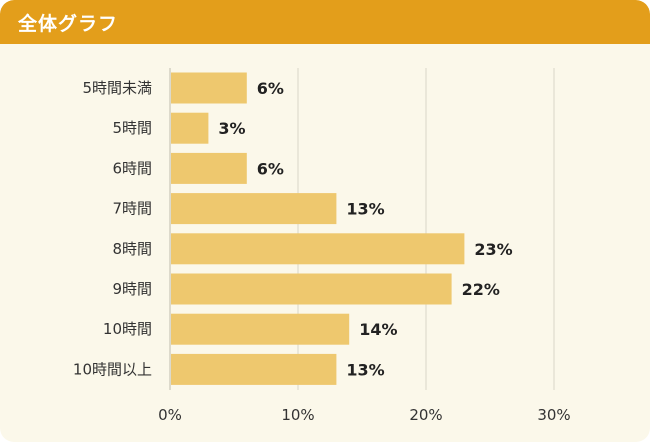  I want to click on x-tick-label: 10%, so click(297, 415).